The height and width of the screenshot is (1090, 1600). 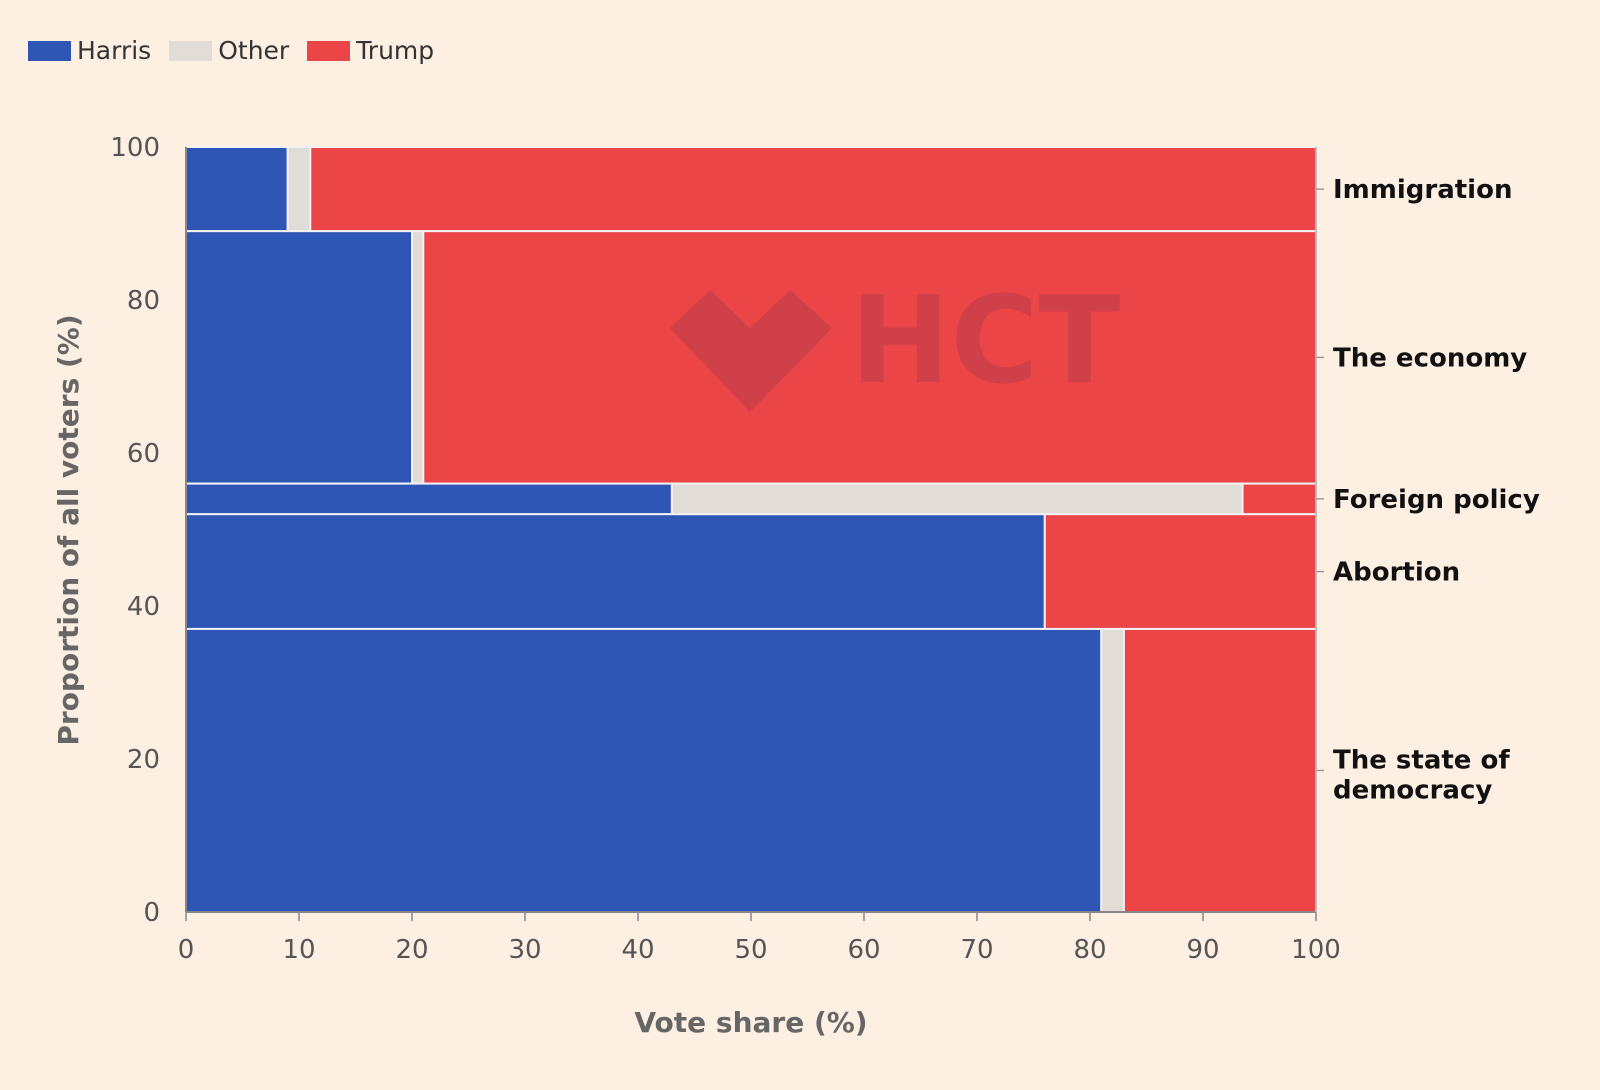 I want to click on legend: Harris Other Trump, so click(x=240, y=50).